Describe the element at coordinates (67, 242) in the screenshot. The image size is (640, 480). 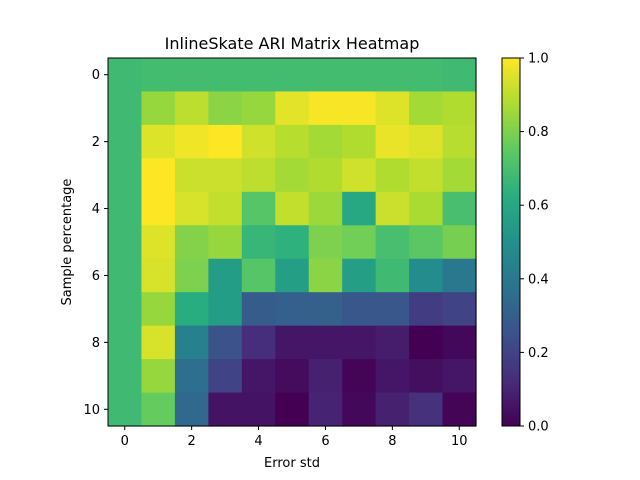
I see `y-axis-label: Sample percentage` at that location.